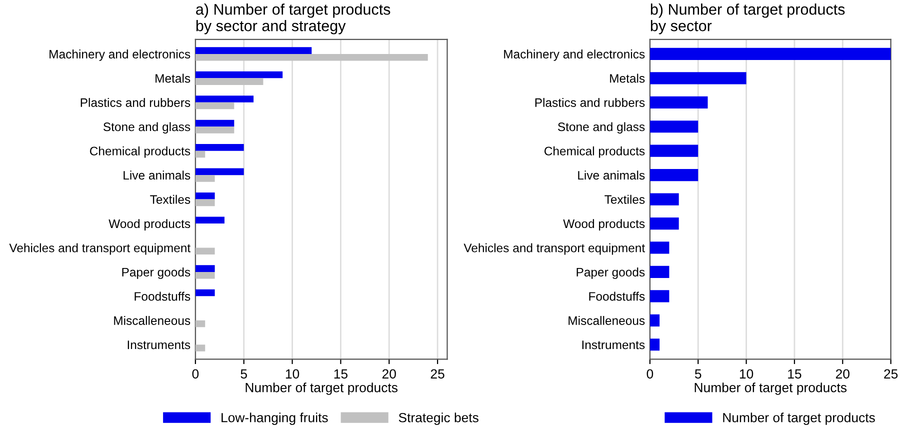 This screenshot has height=438, width=909. What do you see at coordinates (438, 418) in the screenshot?
I see `legend-label: Strategic bets` at bounding box center [438, 418].